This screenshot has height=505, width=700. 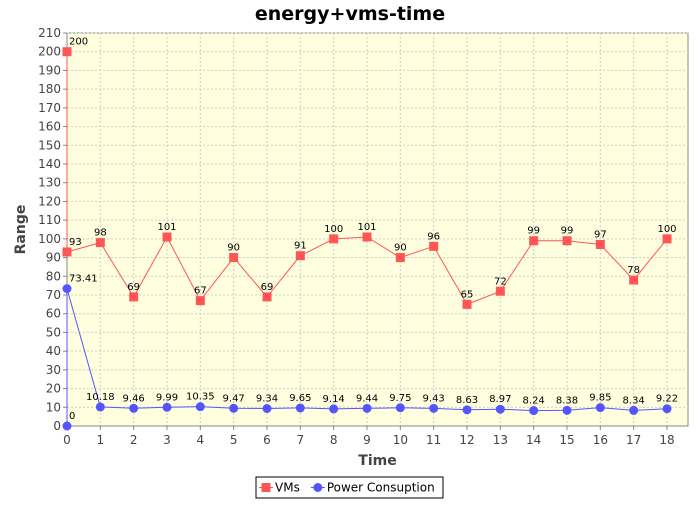 What do you see at coordinates (49, 145) in the screenshot?
I see `y-tick-label: 150` at bounding box center [49, 145].